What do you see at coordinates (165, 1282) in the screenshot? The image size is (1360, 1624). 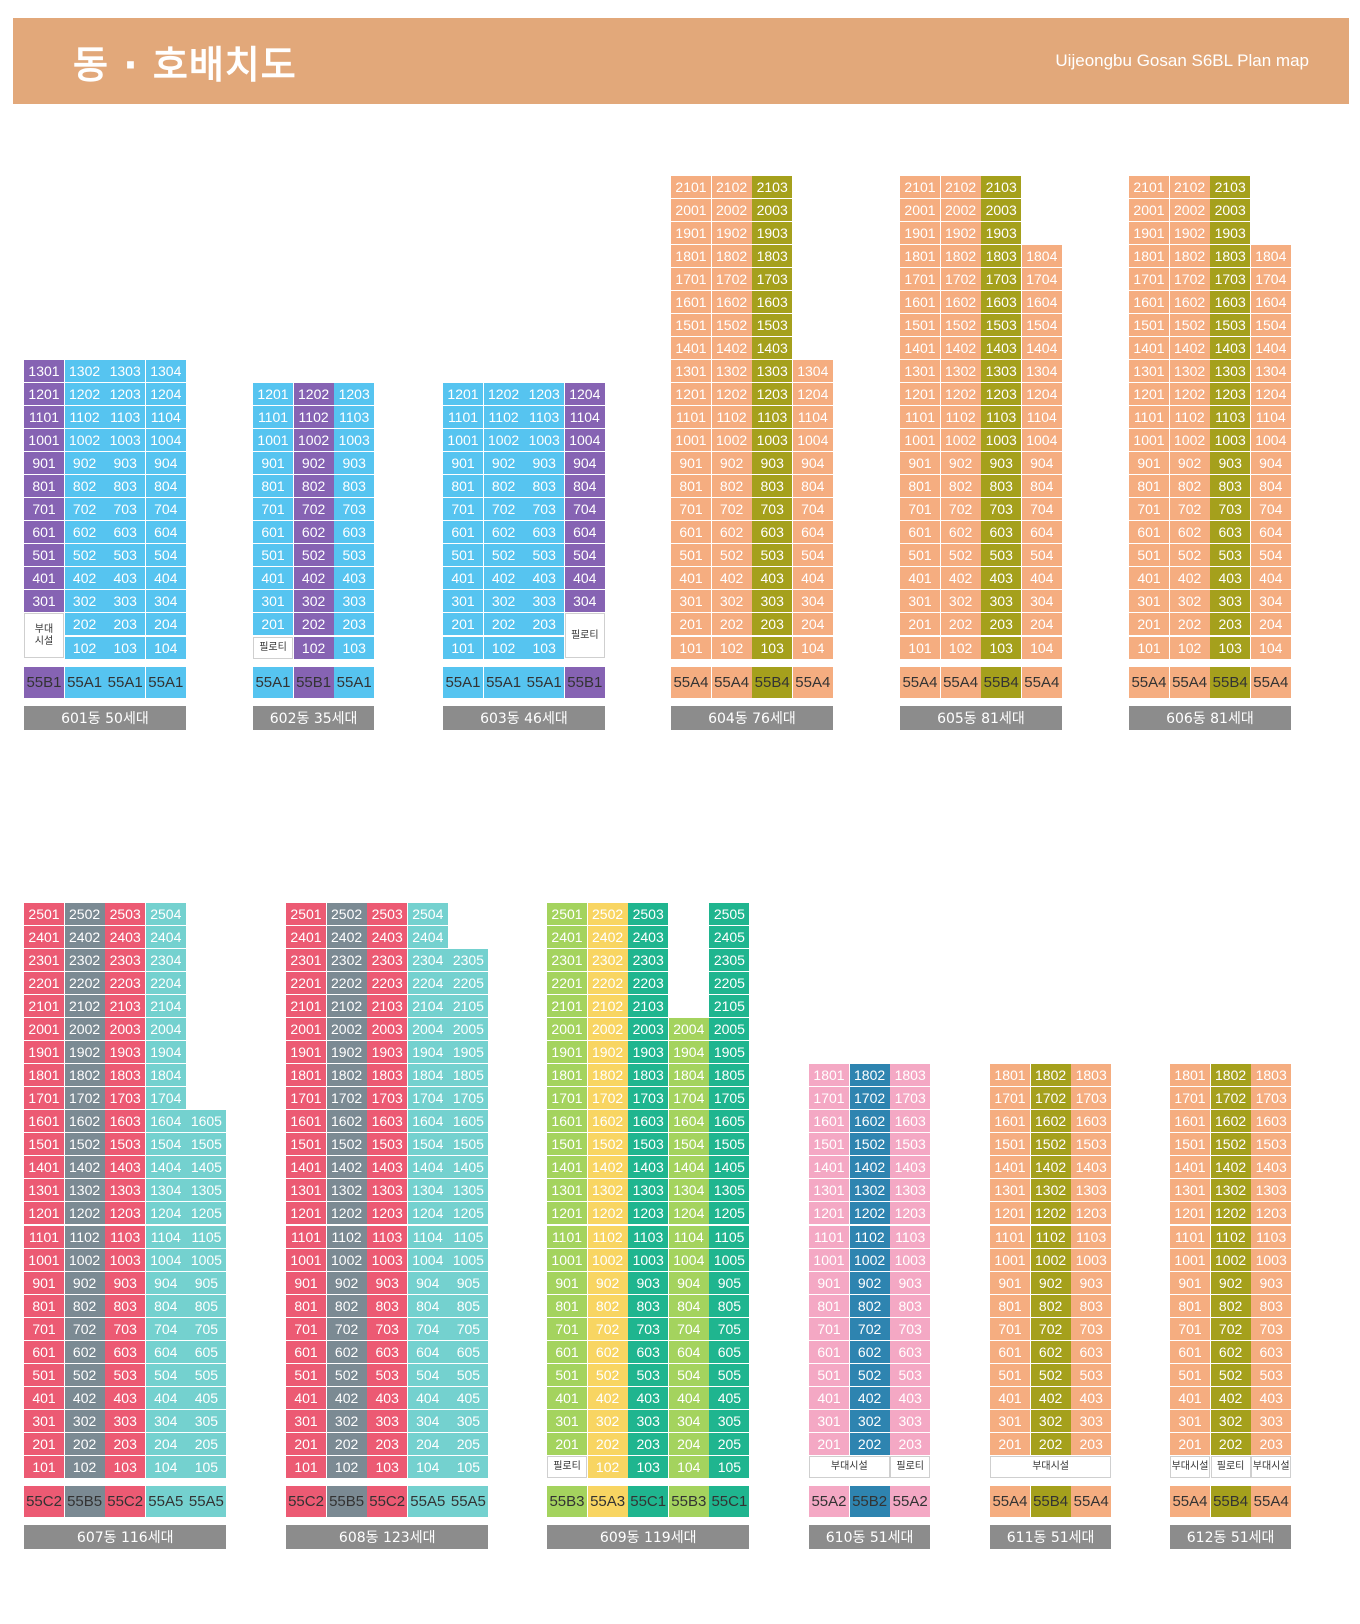 I see `unit-cell: 904` at bounding box center [165, 1282].